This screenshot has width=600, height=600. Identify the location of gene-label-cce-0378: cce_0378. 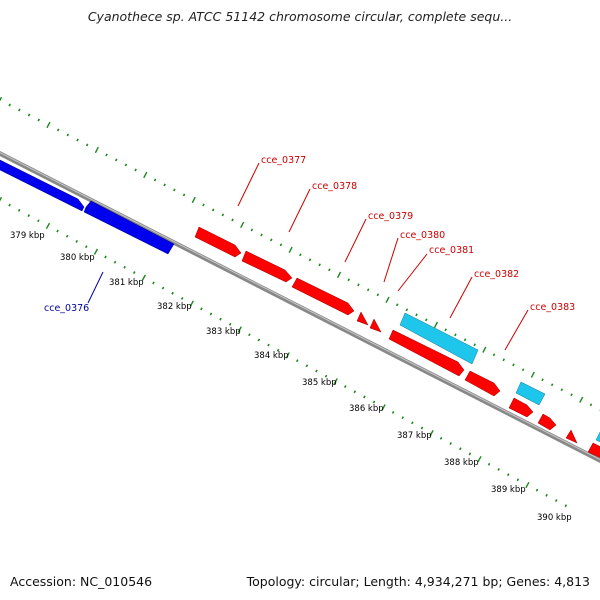
(334, 186).